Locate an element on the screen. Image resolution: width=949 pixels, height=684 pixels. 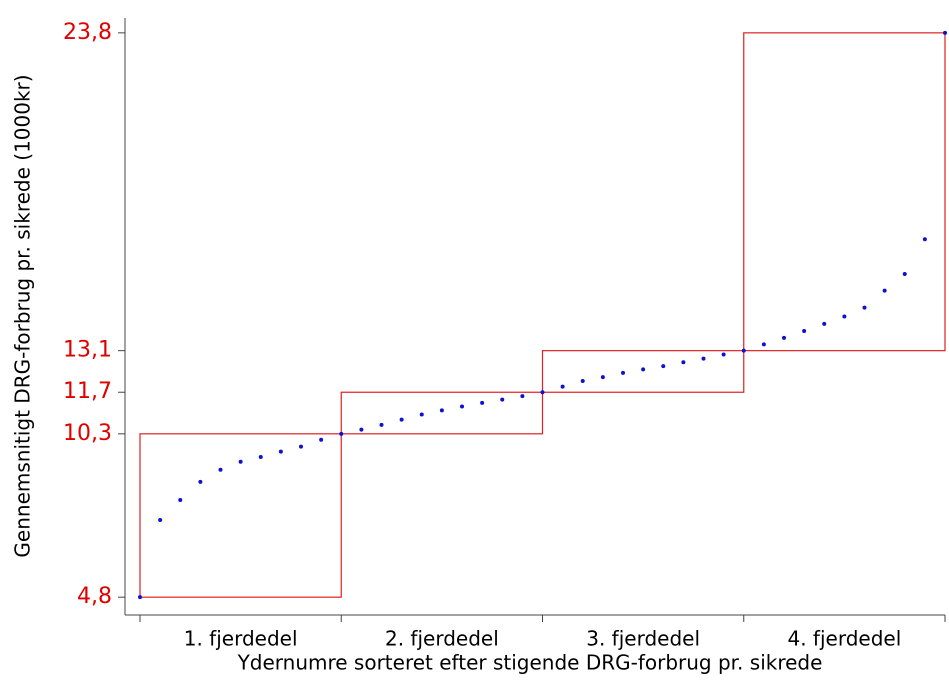
x-tick-label: 3. fjerdedel is located at coordinates (643, 639).